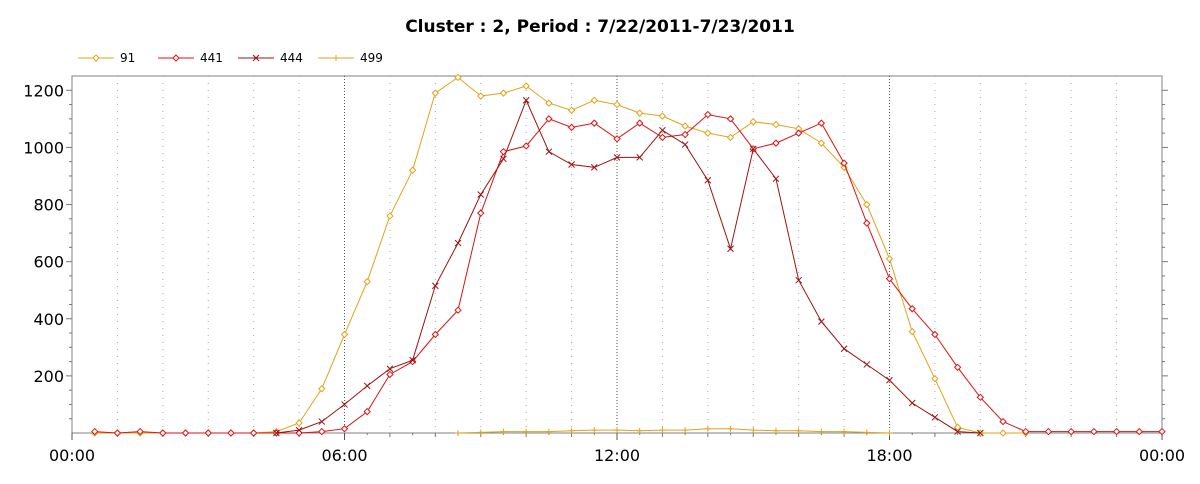  What do you see at coordinates (106, 58) in the screenshot?
I see `legend-item-91: 91` at bounding box center [106, 58].